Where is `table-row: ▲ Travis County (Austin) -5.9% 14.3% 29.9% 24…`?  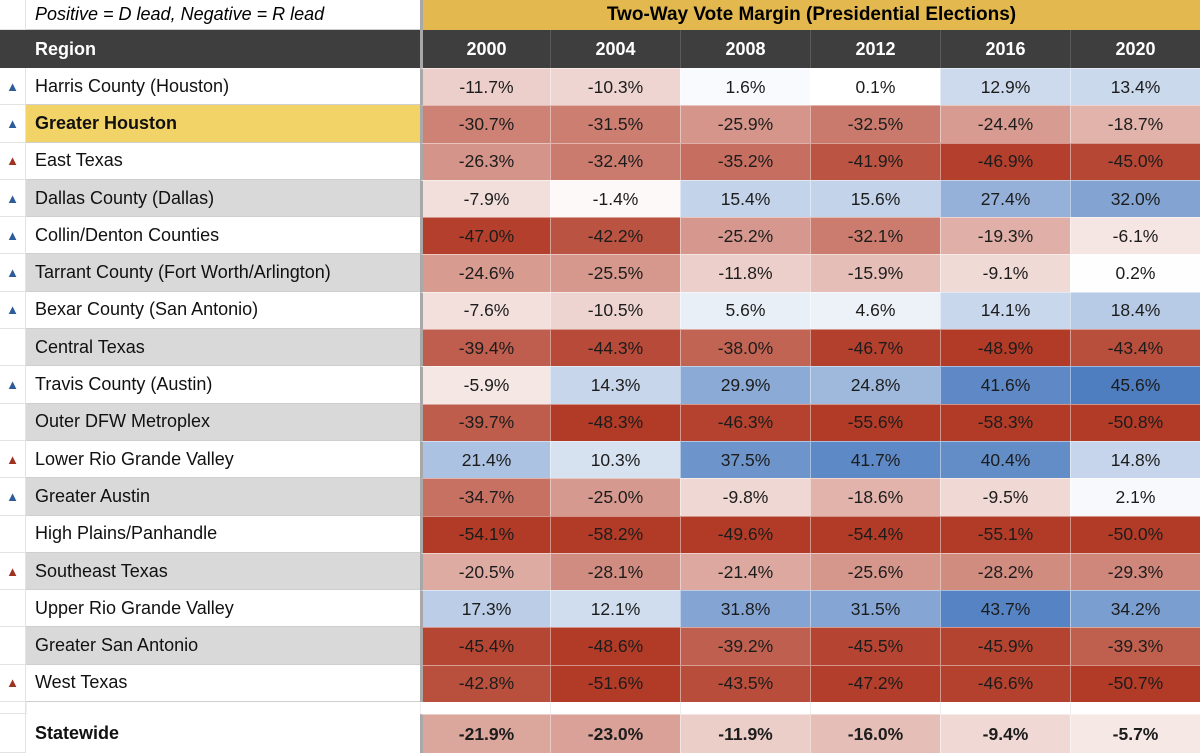
table-row: ▲ Travis County (Austin) -5.9% 14.3% 29.9% 24… is located at coordinates (600, 385).